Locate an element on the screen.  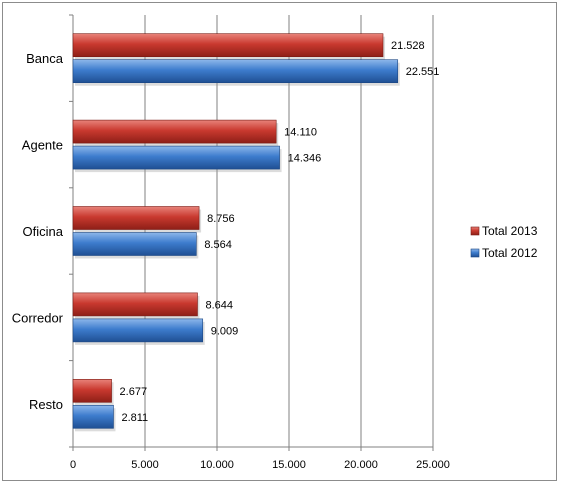
legend-label: Total 2012 is located at coordinates (510, 253).